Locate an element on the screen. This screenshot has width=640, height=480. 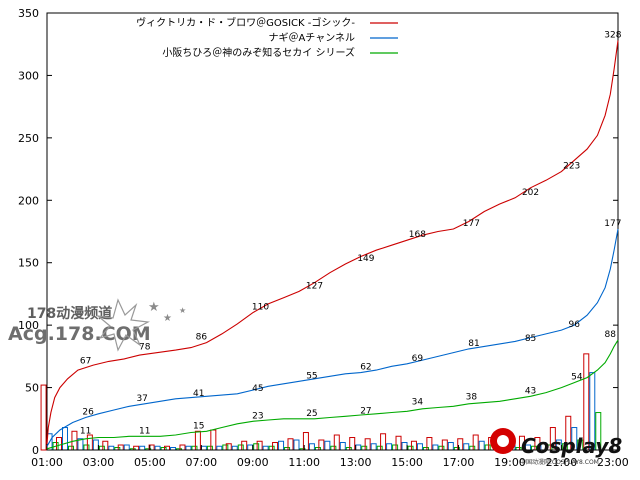
data-label: 86 is located at coordinates (202, 338).